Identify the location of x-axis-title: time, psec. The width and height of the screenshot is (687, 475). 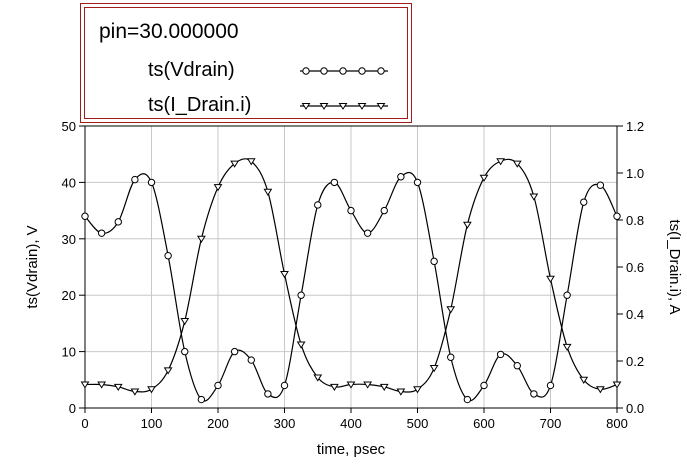
(351, 449).